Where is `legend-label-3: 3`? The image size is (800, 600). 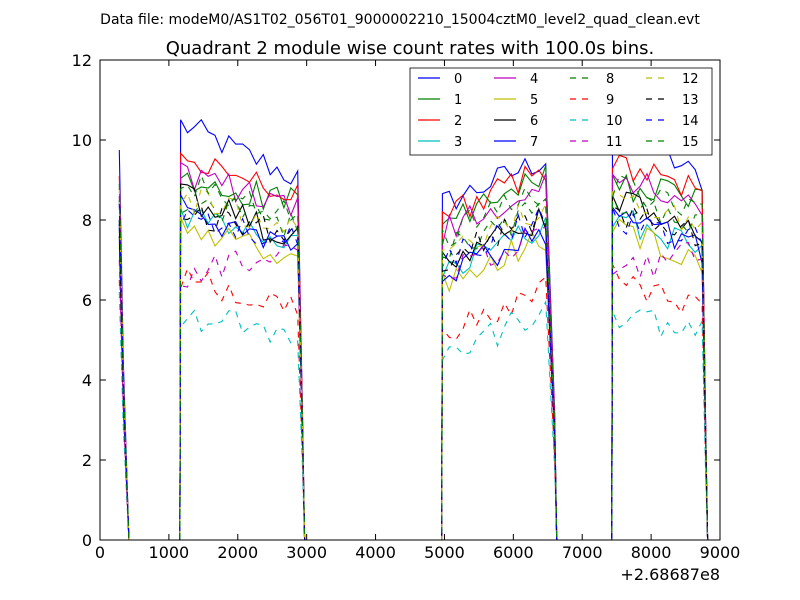
legend-label-3: 3 is located at coordinates (458, 142).